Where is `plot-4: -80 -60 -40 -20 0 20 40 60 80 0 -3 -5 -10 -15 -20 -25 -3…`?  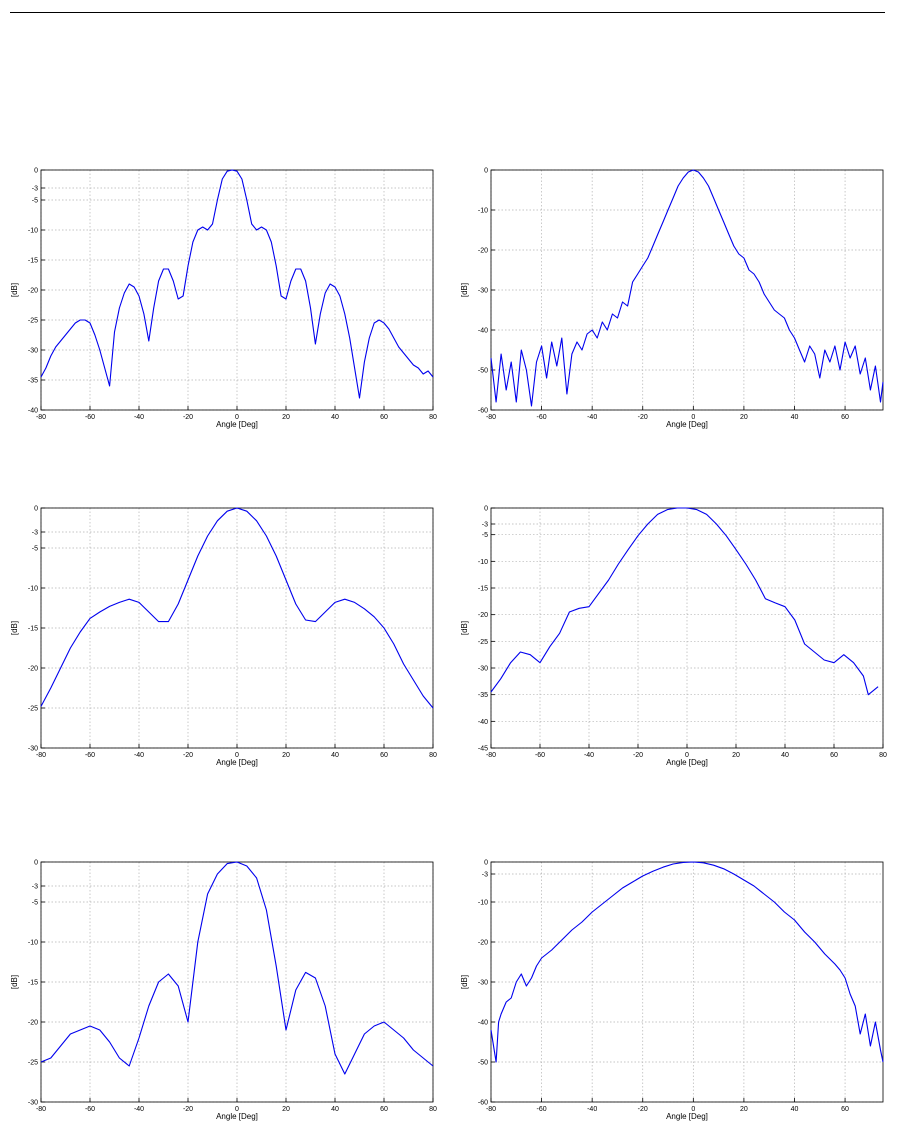
plot-4: -80 -60 -40 -20 0 20 40 60 80 0 -3 -5 -10 -15 -20 -25 -3… is located at coordinates (675, 633).